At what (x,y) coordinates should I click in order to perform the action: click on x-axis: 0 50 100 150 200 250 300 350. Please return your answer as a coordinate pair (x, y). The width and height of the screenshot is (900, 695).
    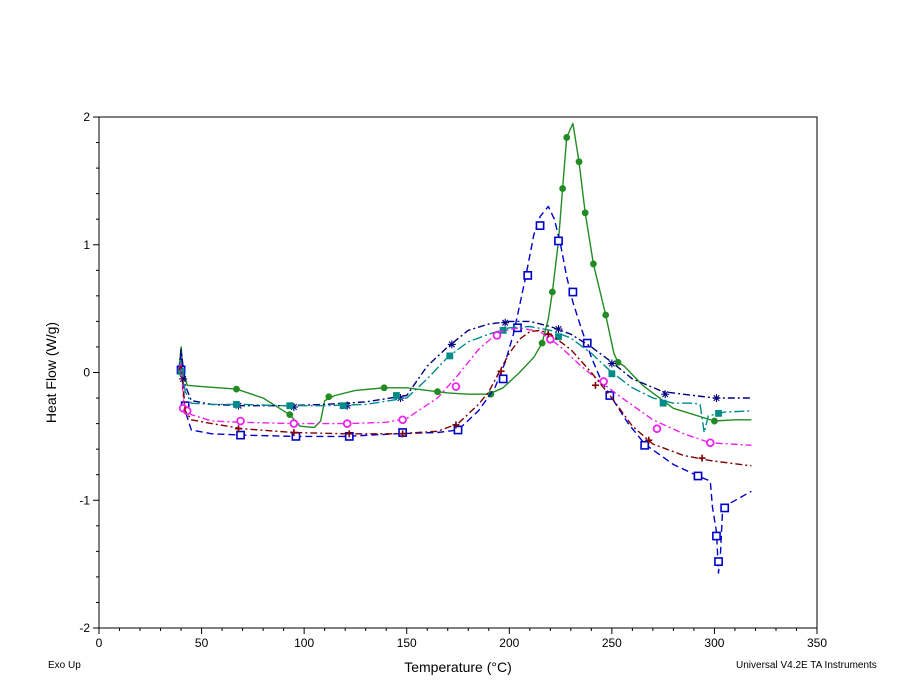
    Looking at the image, I should click on (461, 639).